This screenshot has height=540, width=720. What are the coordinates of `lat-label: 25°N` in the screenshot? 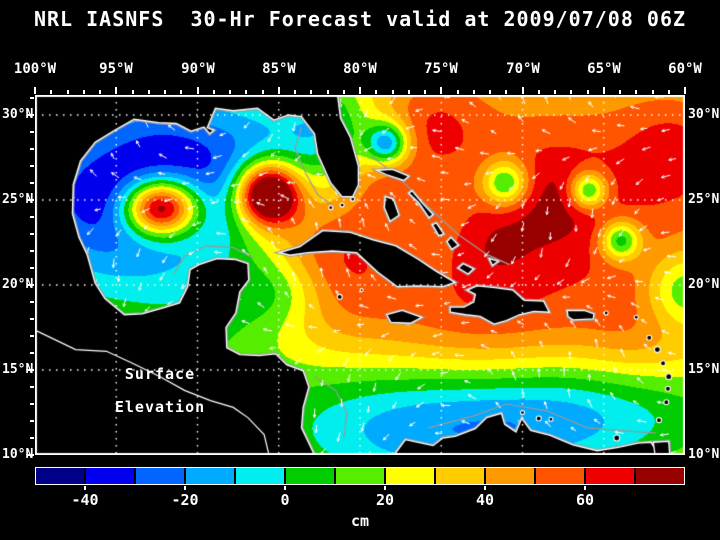 It's located at (704, 199).